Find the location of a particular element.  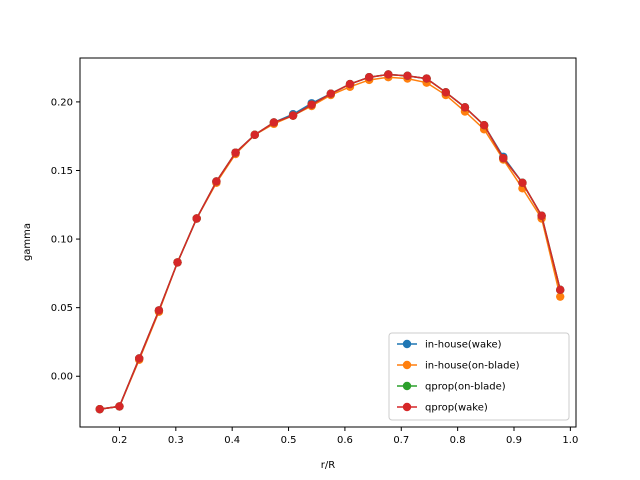

y-tick-label: 0.10 is located at coordinates (62, 240).